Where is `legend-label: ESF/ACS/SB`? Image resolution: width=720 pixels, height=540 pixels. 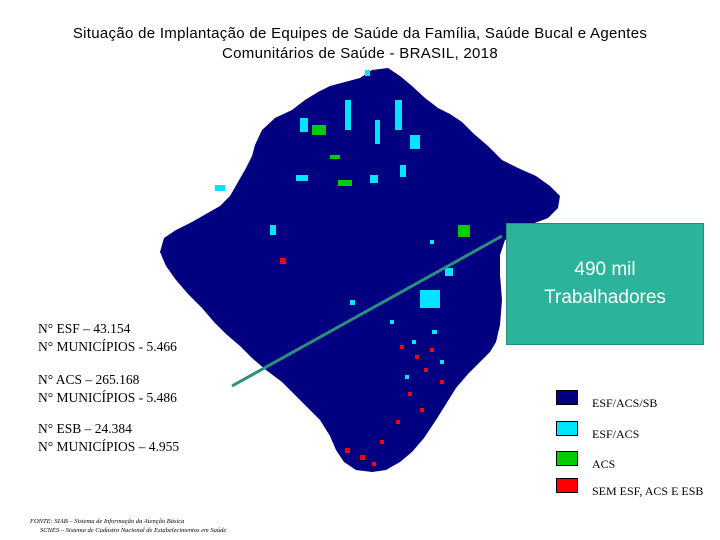 legend-label: ESF/ACS/SB is located at coordinates (625, 403).